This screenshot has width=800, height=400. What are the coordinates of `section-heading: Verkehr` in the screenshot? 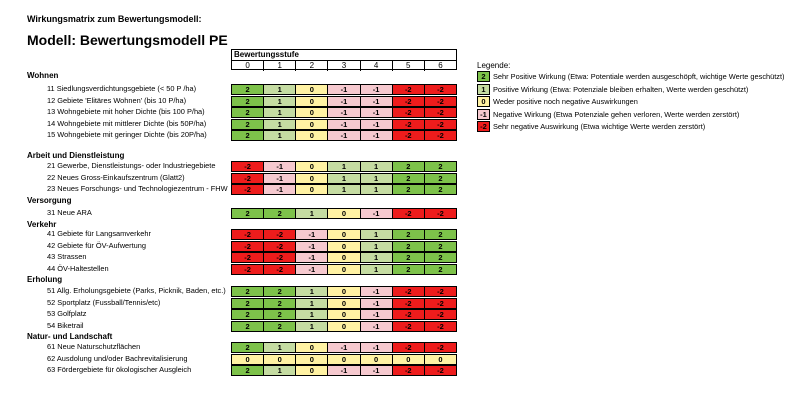 It's located at (42, 224).